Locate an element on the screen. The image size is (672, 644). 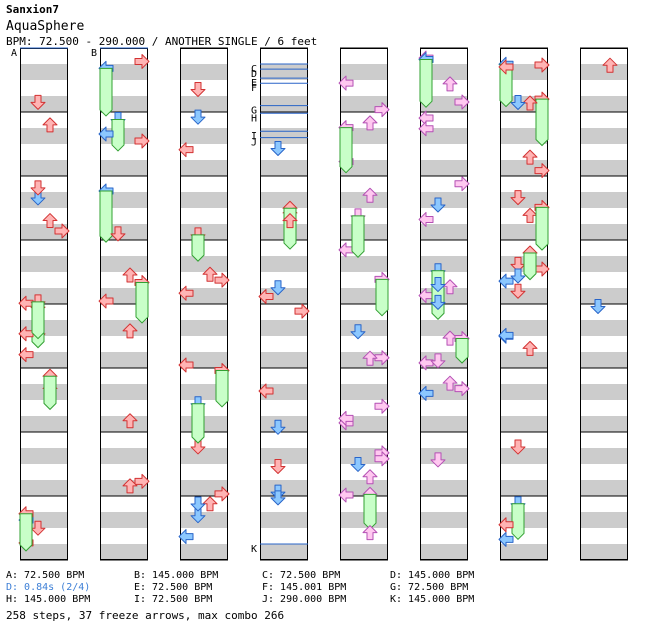
legend-entry: D: 145.000 BPM is located at coordinates (432, 575).